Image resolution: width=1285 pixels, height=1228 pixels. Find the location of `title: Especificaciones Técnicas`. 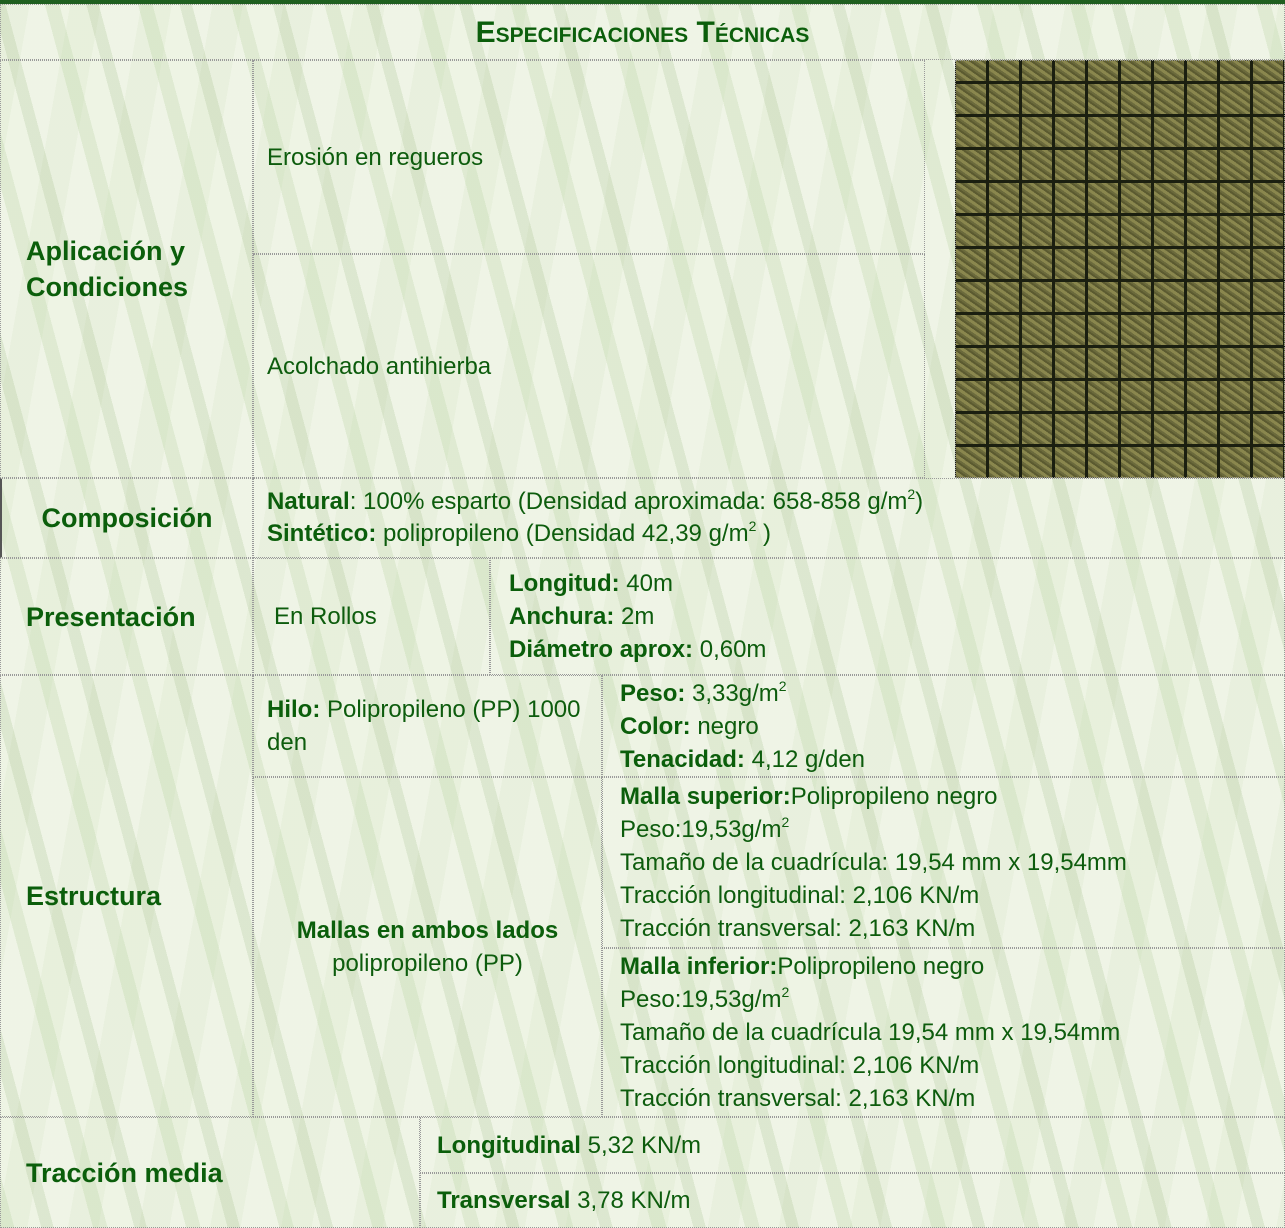

title: Especificaciones Técnicas is located at coordinates (642, 32).